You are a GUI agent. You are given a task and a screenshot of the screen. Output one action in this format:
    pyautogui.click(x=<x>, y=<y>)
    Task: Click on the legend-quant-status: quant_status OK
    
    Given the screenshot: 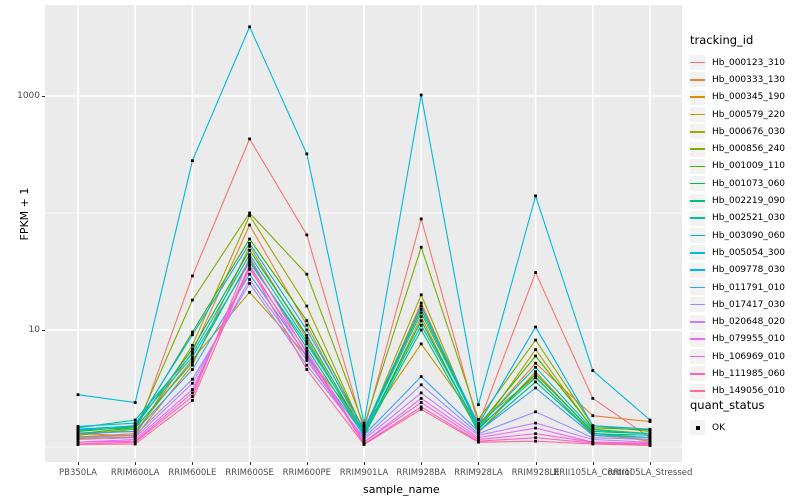 What is the action you would take?
    pyautogui.click(x=744, y=417)
    